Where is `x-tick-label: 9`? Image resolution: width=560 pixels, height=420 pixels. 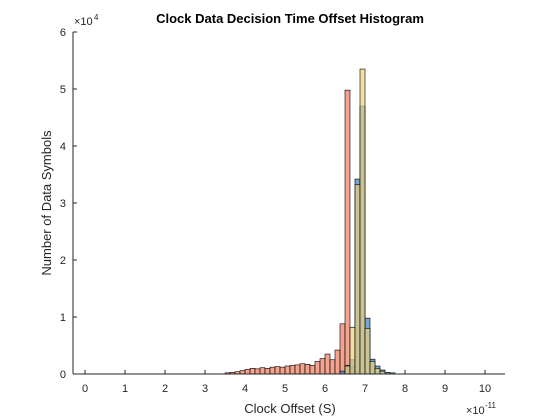 x-tick-label: 9 is located at coordinates (445, 389).